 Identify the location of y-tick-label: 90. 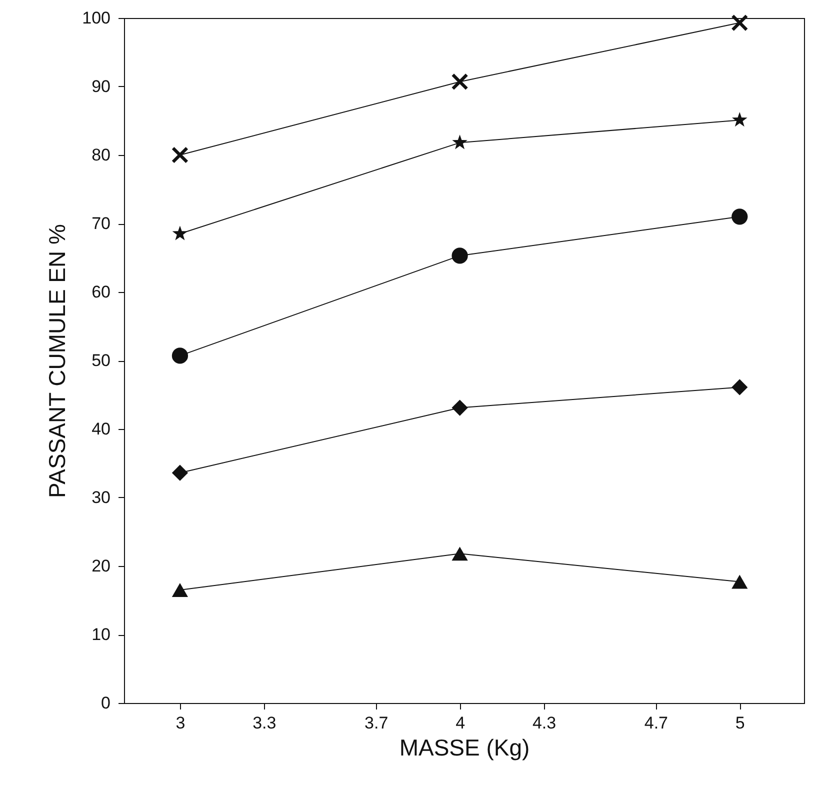
(101, 86).